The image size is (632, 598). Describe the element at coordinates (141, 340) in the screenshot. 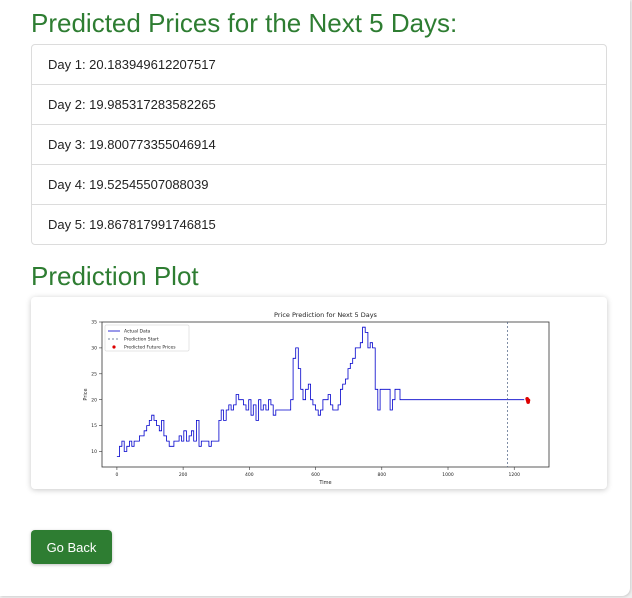

I see `legend-start-label: Prediction Start` at that location.